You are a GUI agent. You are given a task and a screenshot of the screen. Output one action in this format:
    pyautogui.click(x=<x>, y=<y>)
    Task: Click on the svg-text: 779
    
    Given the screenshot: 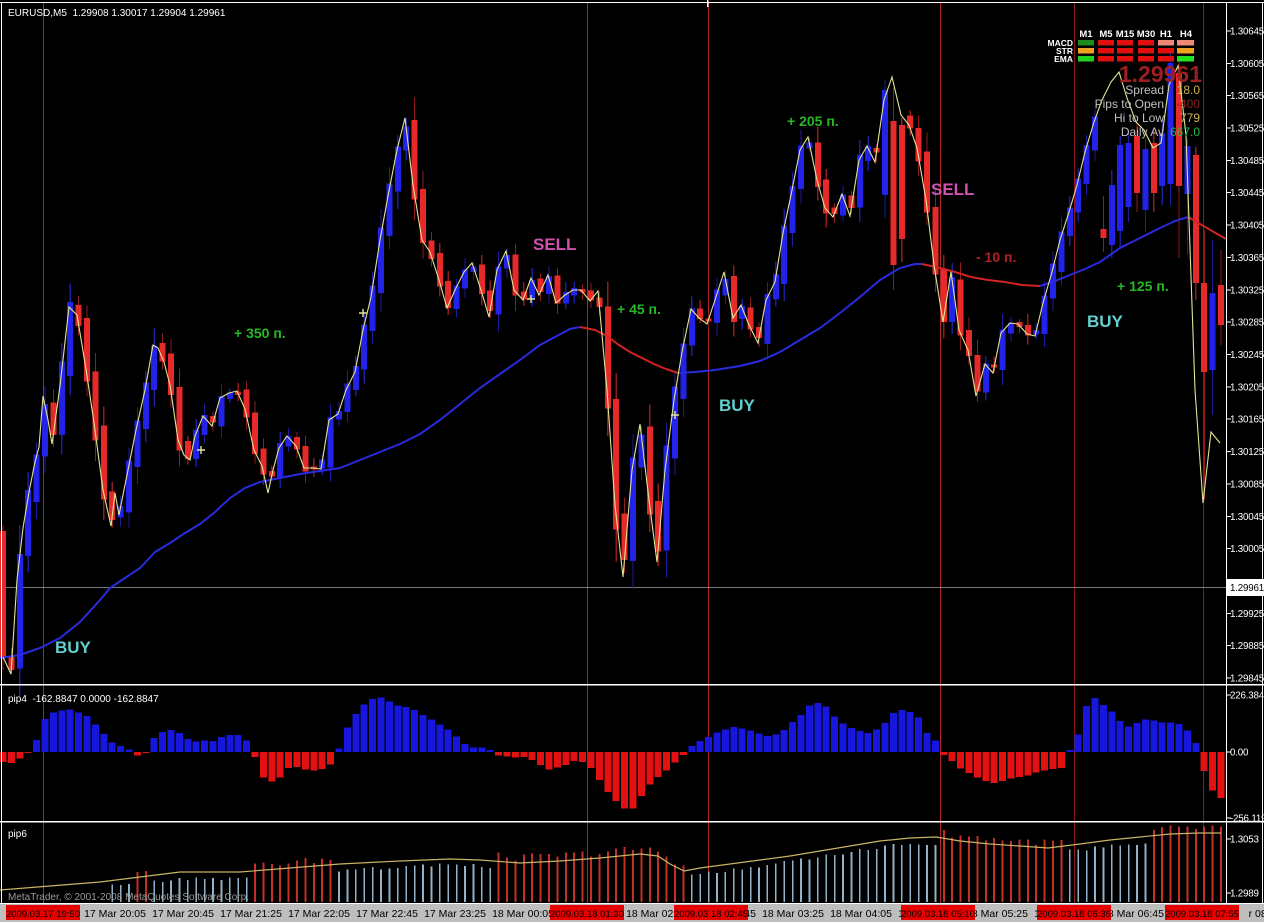 What is the action you would take?
    pyautogui.click(x=1190, y=118)
    